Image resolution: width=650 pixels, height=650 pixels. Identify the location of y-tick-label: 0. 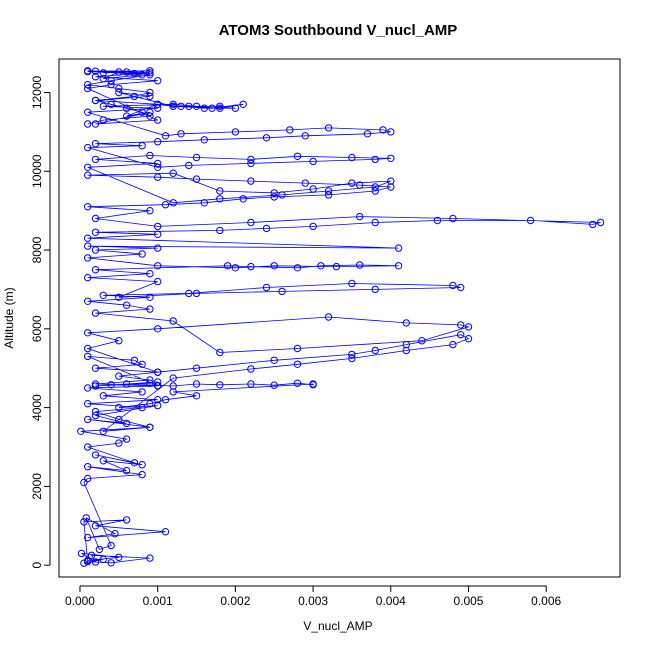
(37, 565).